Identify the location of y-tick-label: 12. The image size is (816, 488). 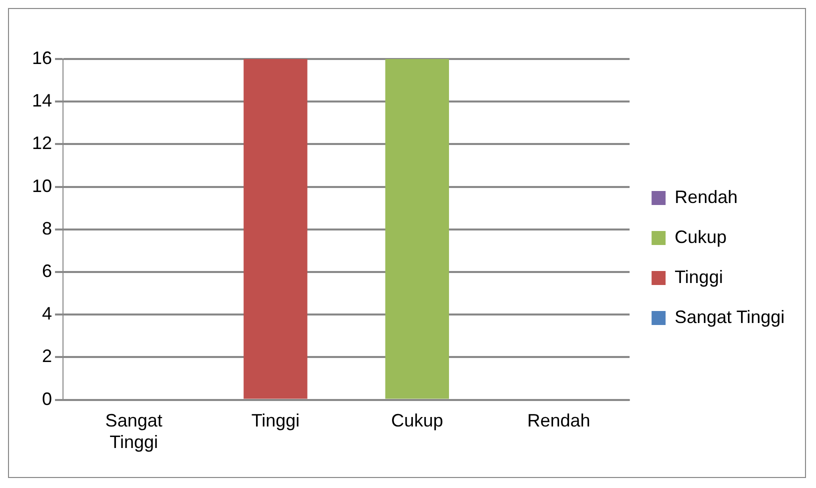
(42, 143).